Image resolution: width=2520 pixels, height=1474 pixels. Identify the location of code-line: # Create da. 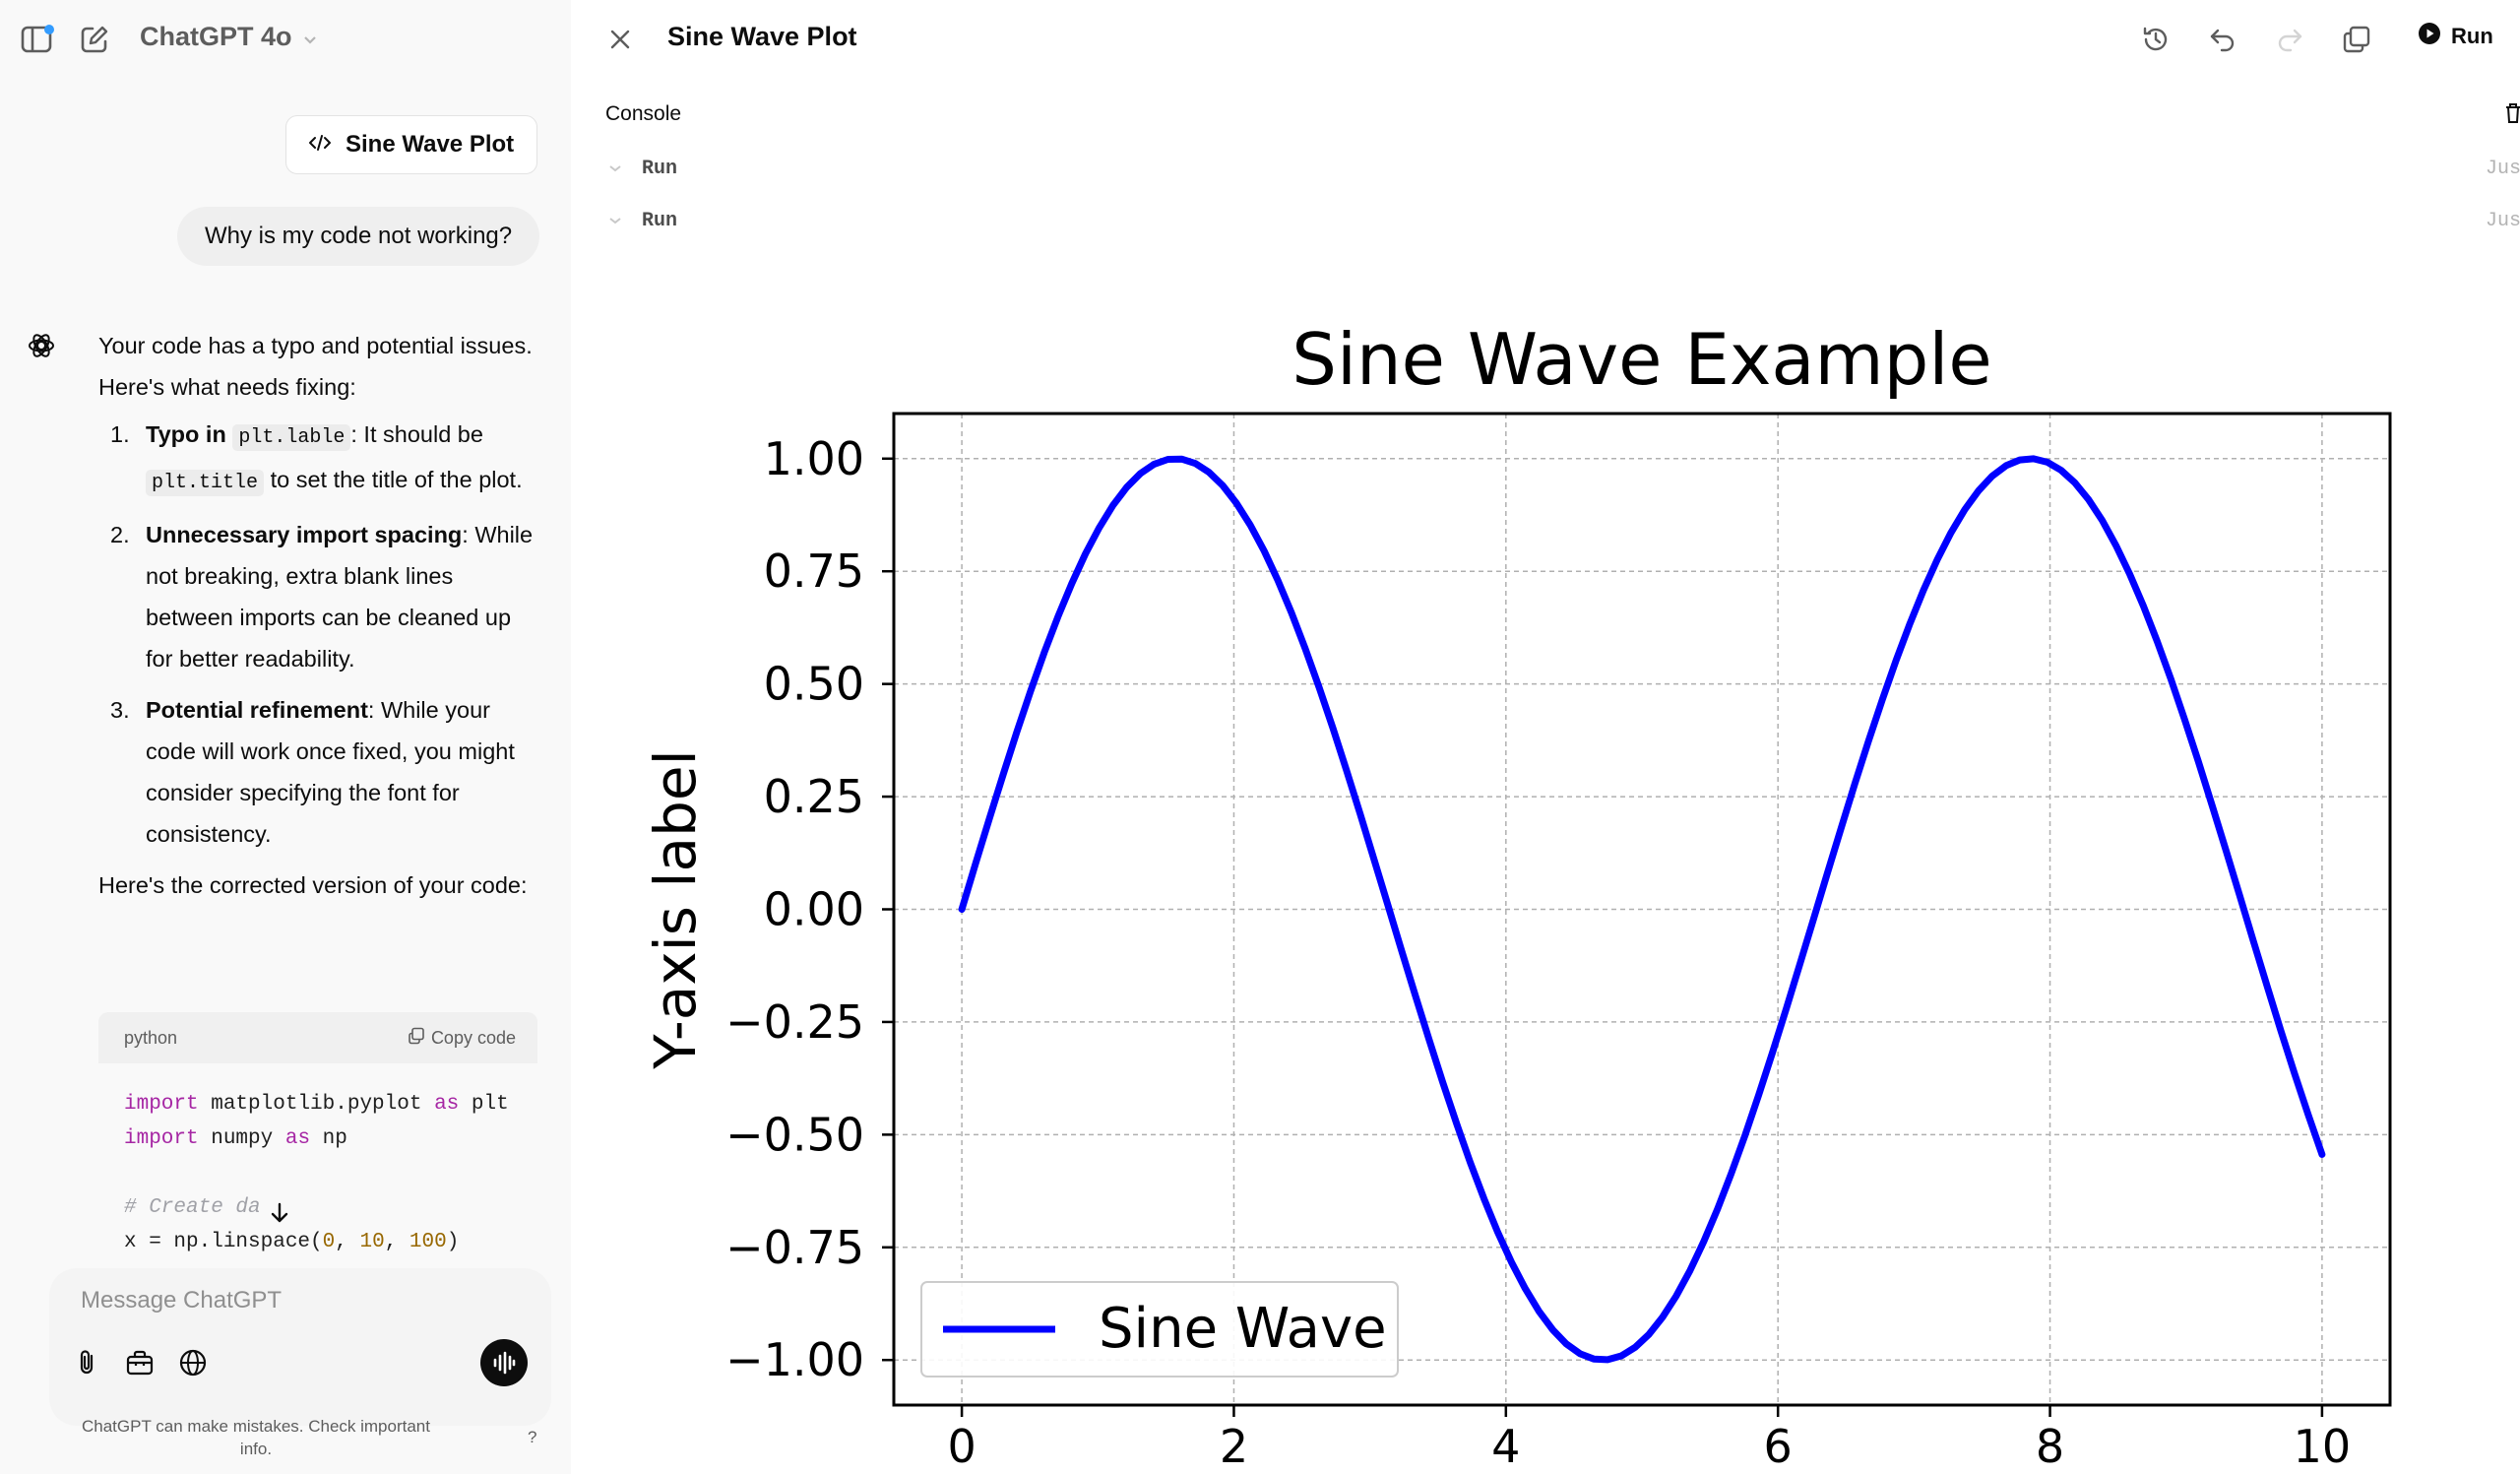
(330, 1208).